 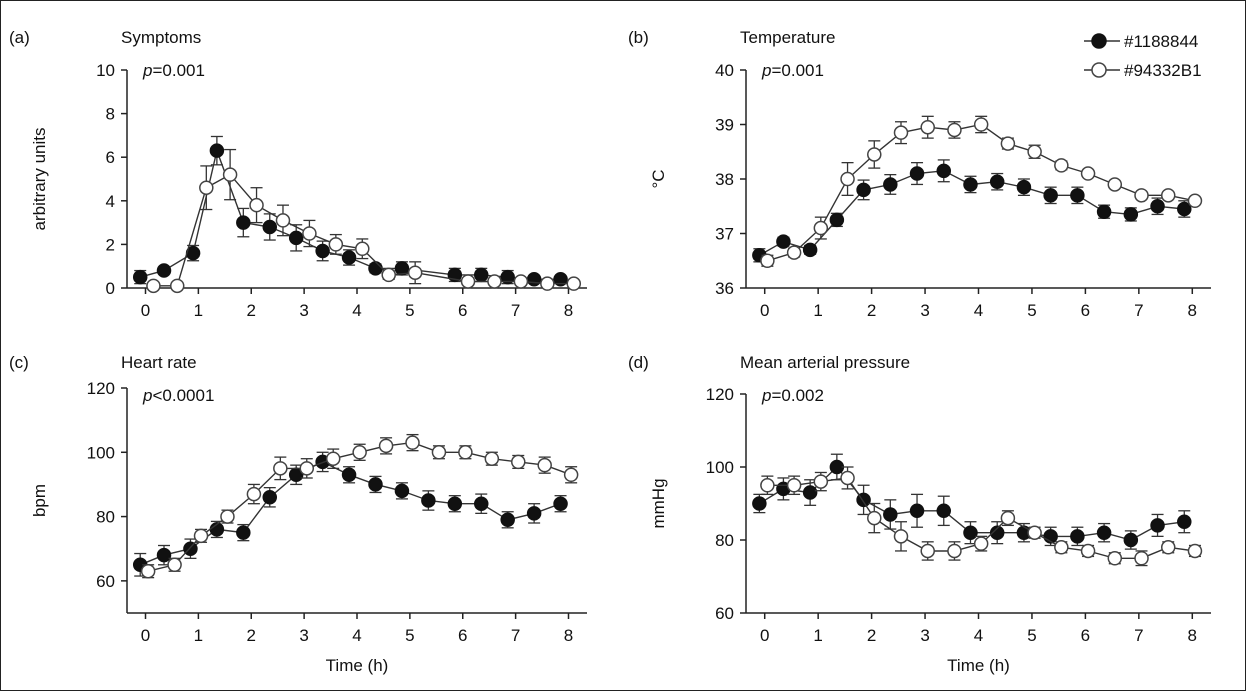 I want to click on panel-a-x-tick-label: 2, so click(x=251, y=310).